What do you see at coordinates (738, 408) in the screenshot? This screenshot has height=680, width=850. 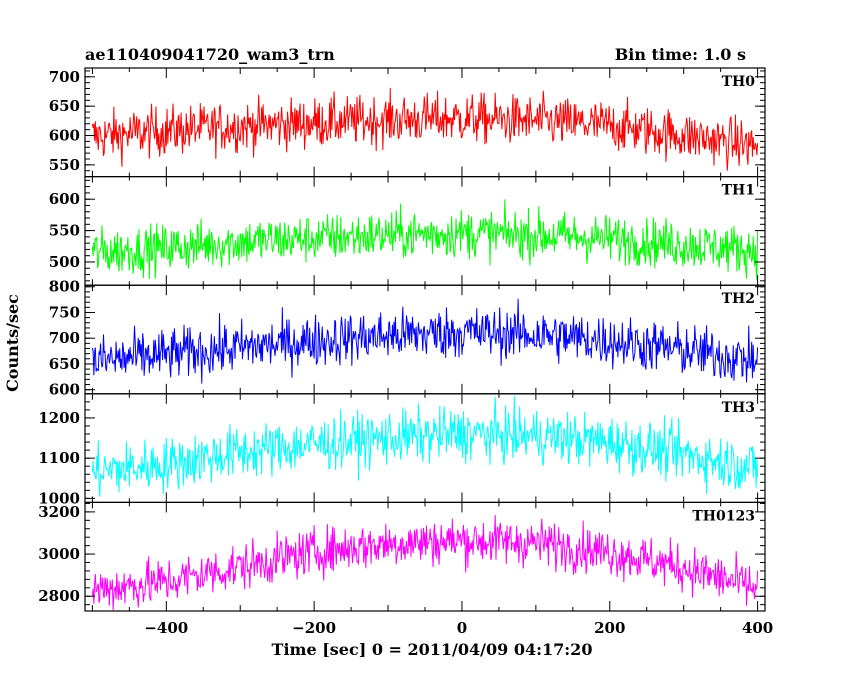 I see `panel-label-th3: TH3` at bounding box center [738, 408].